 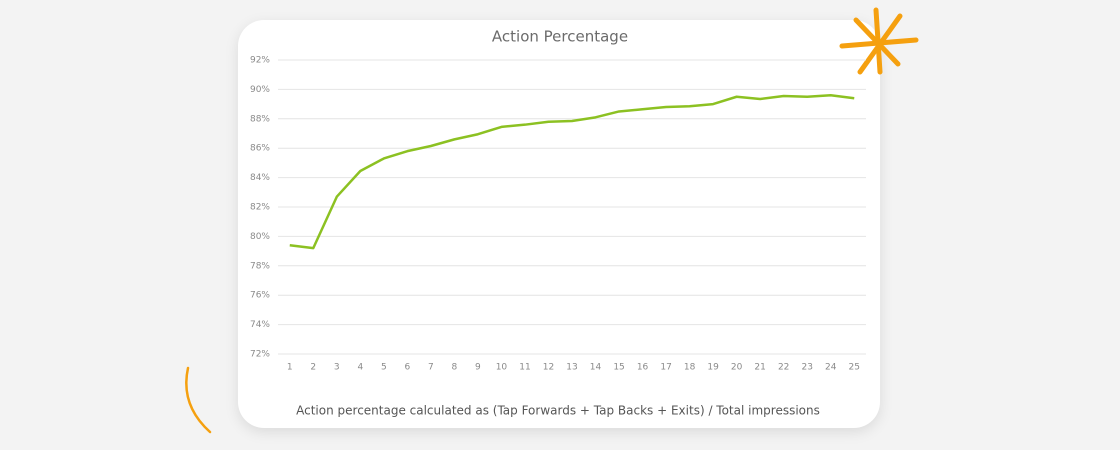 What do you see at coordinates (260, 237) in the screenshot?
I see `y-tick-label: 80%` at bounding box center [260, 237].